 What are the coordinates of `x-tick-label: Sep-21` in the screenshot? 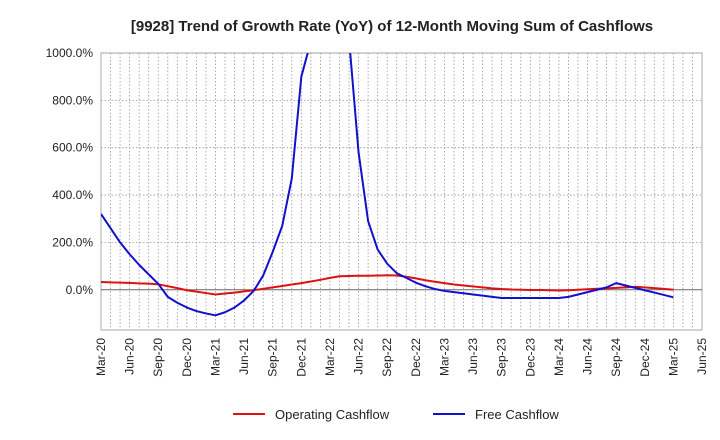 It's located at (273, 357).